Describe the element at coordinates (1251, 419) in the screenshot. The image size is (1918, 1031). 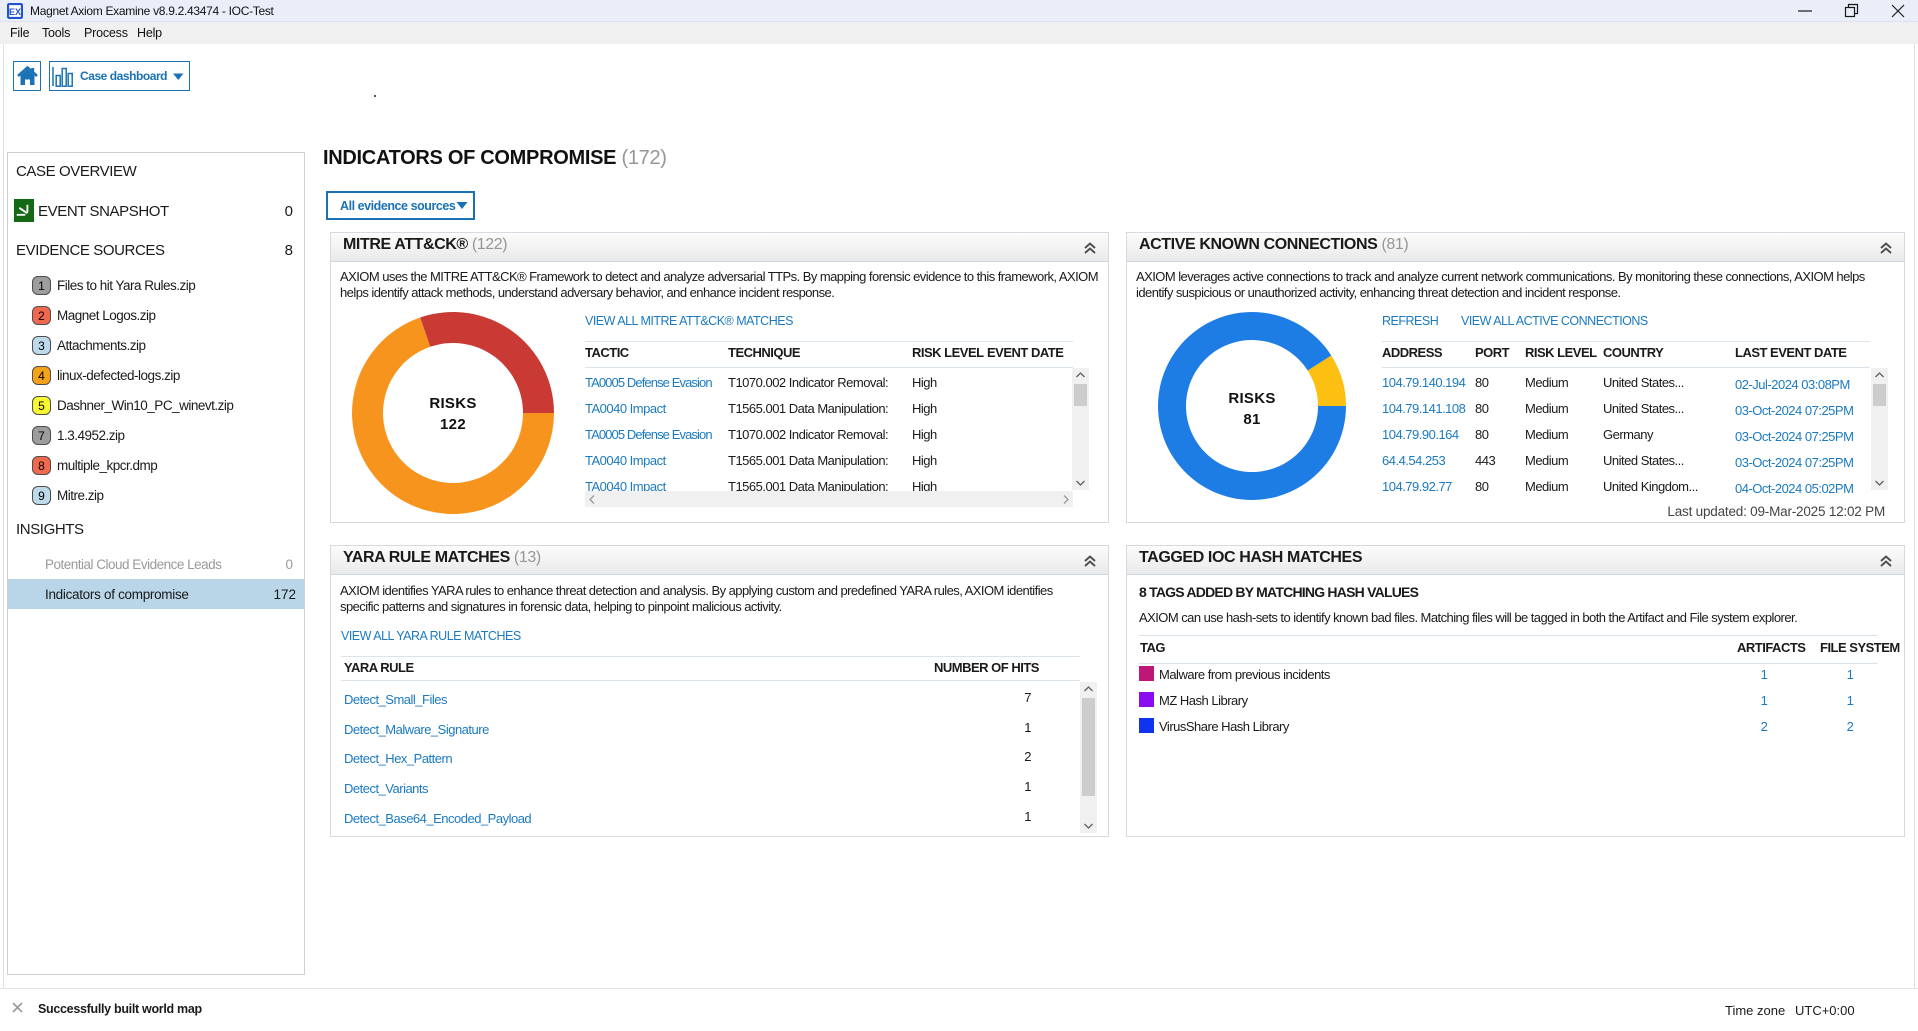
I see `svg-text: 81` at that location.